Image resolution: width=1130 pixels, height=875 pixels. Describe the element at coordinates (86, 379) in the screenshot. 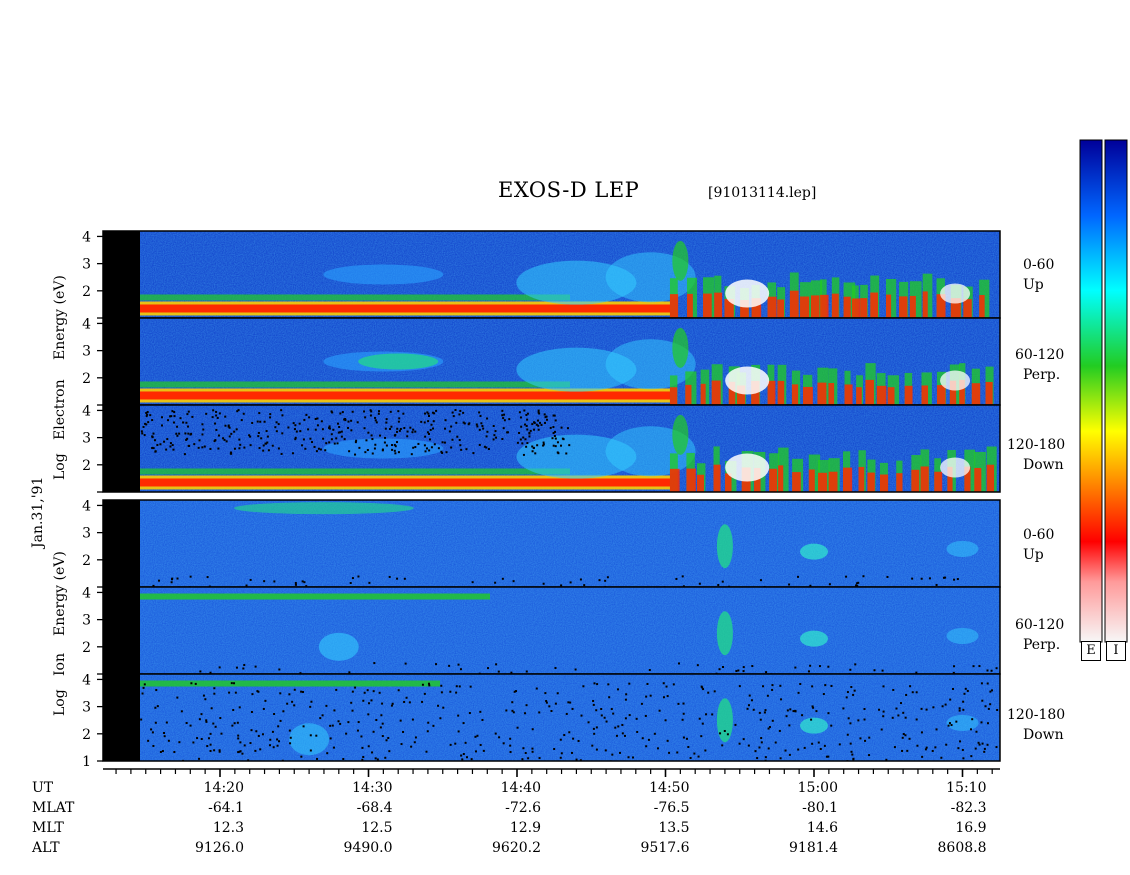

I see `ytick-label-1-2: 2` at that location.